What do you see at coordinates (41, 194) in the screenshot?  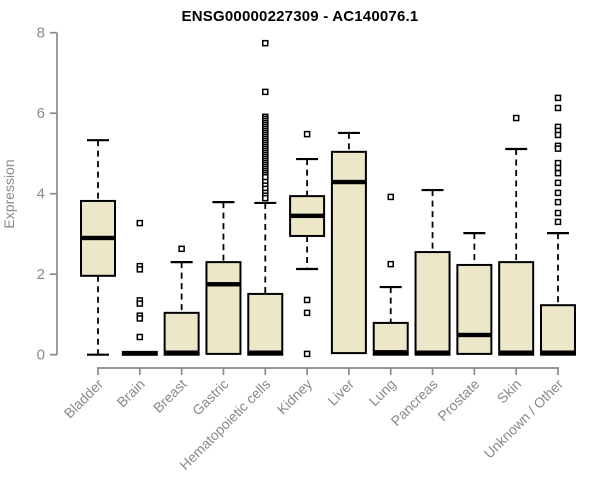 I see `y-tick-label: 4` at bounding box center [41, 194].